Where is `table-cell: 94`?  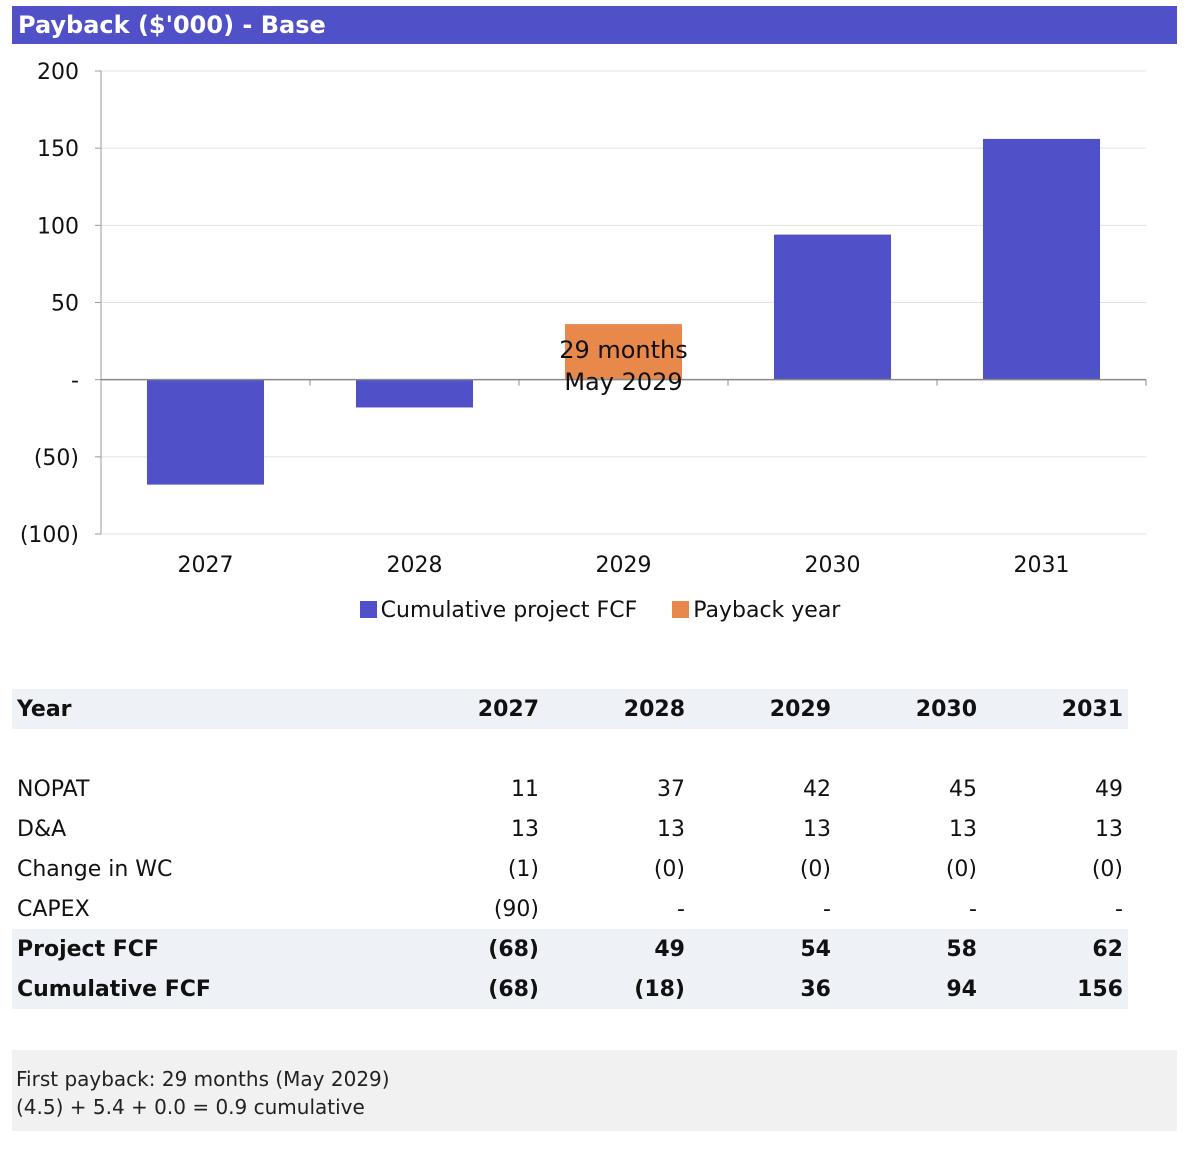 table-cell: 94 is located at coordinates (909, 989).